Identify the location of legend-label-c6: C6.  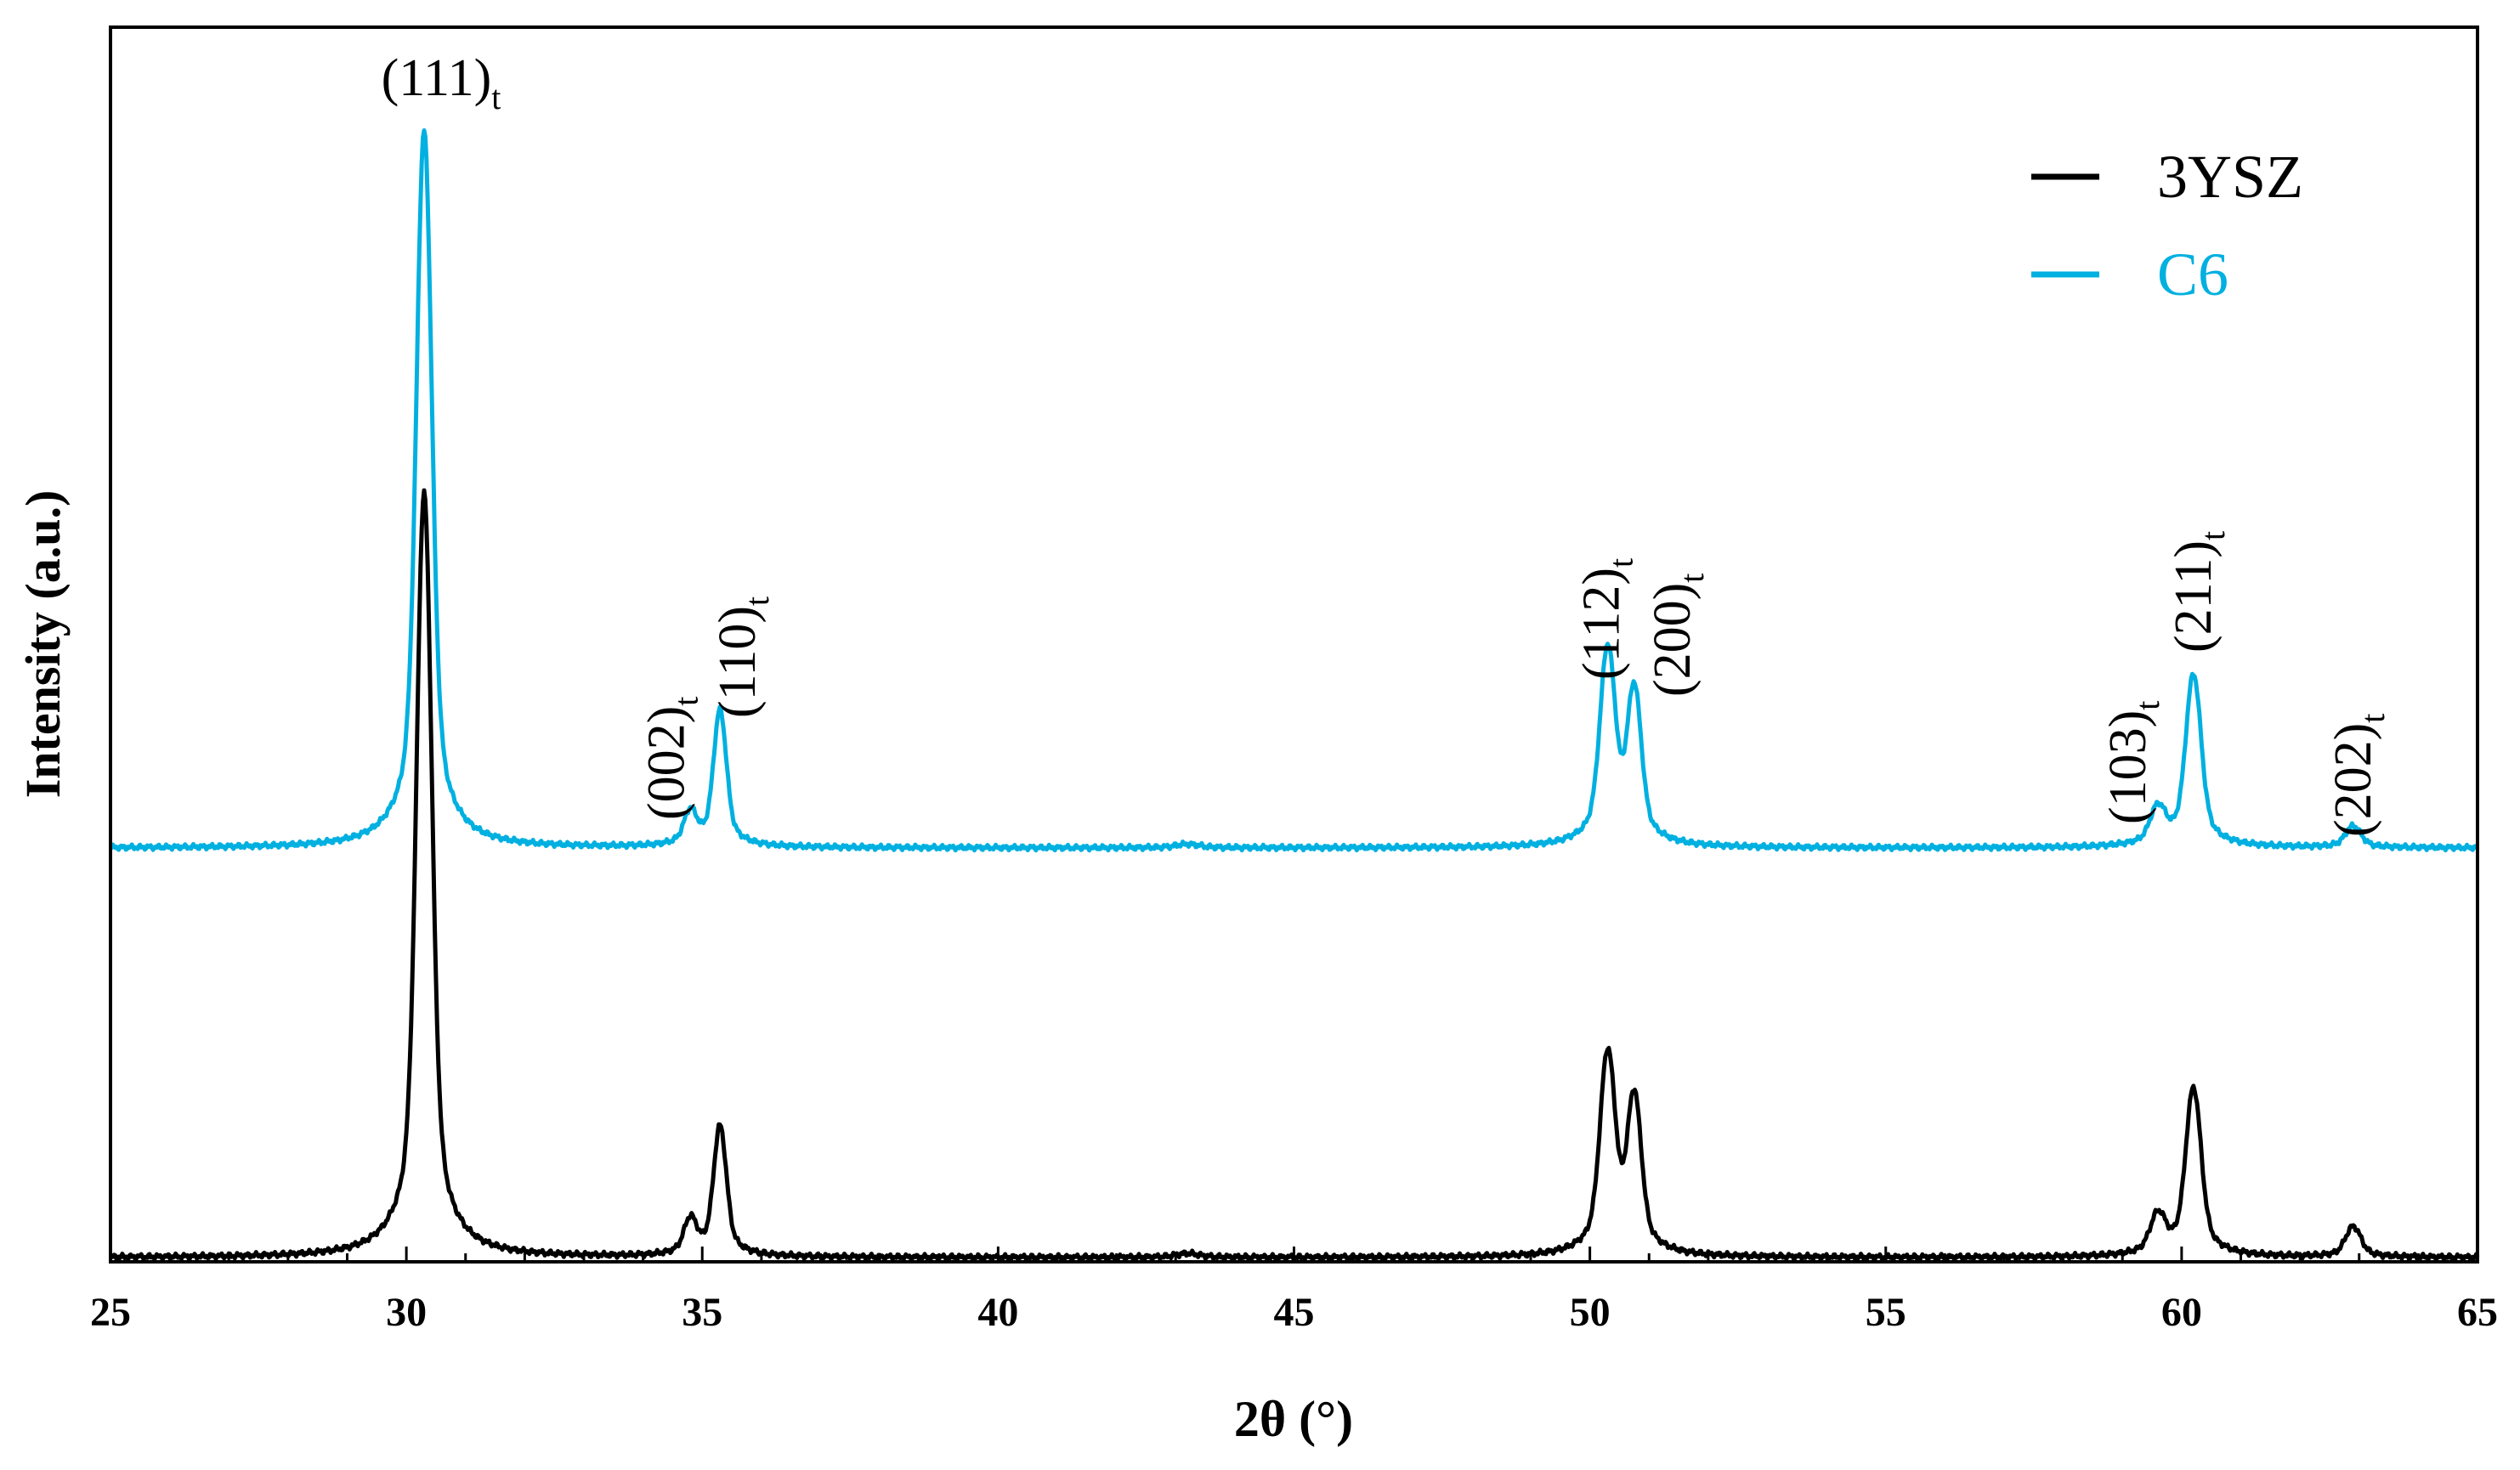
(2192, 274).